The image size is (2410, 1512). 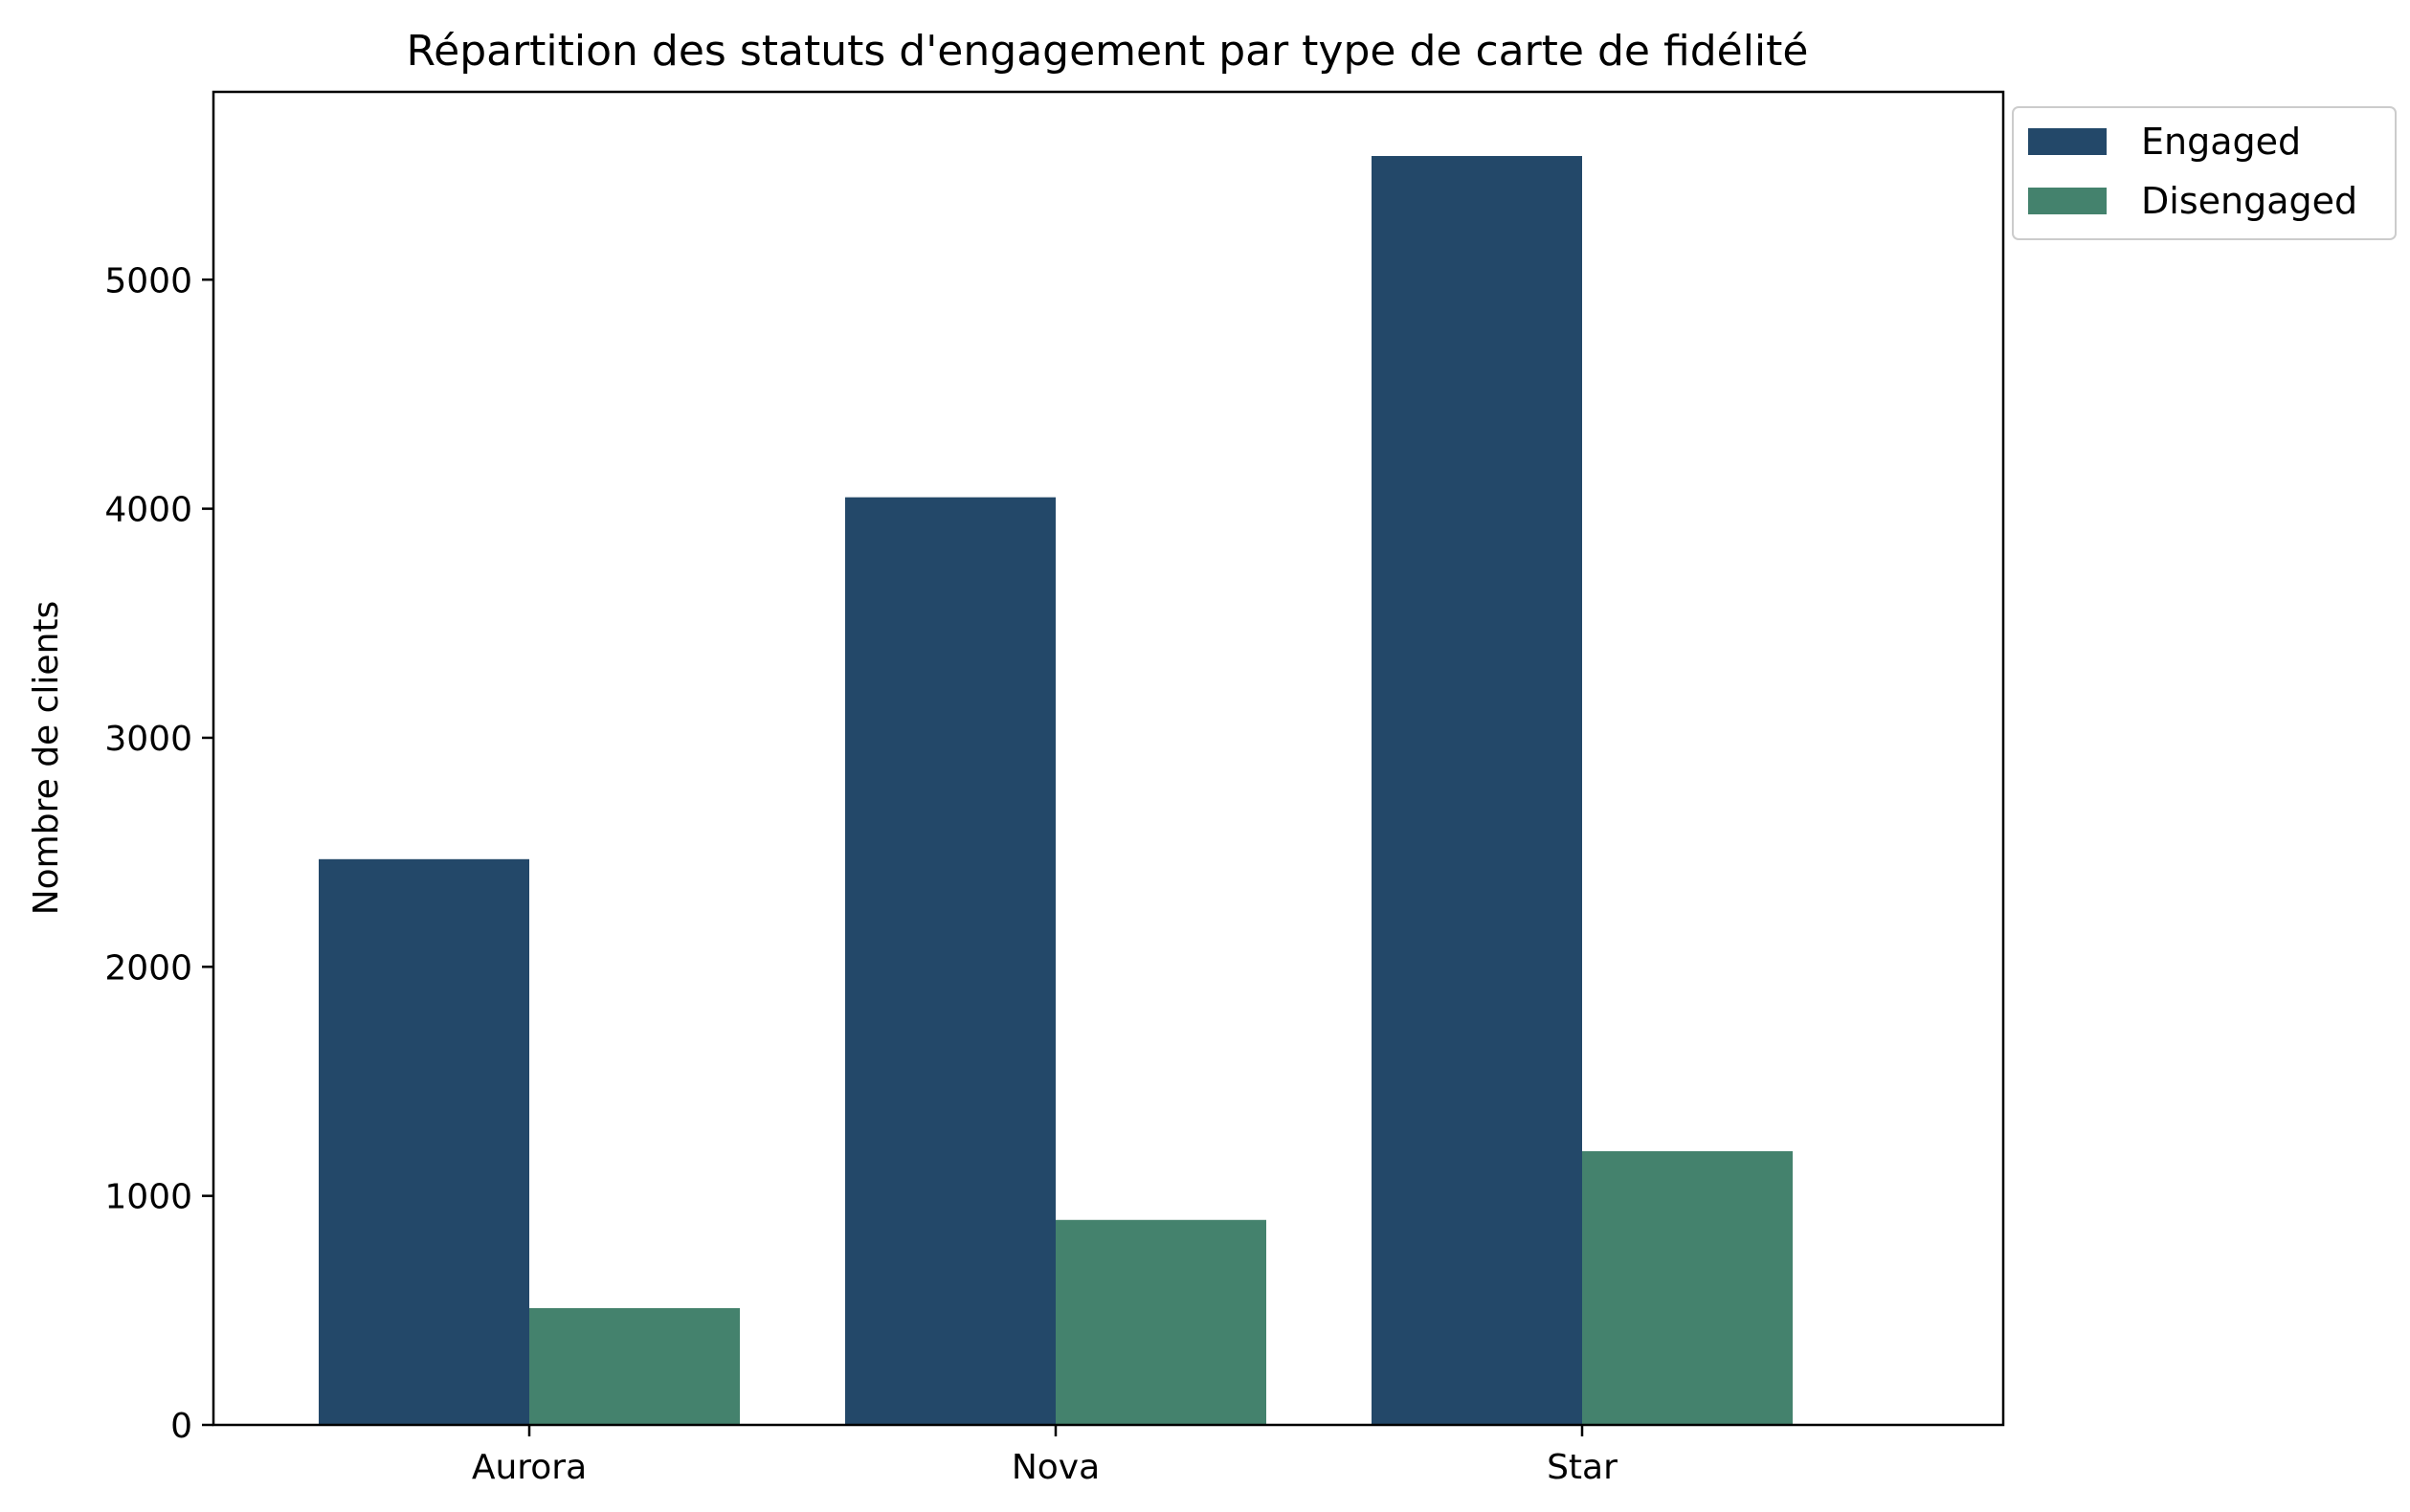 What do you see at coordinates (158, 853) in the screenshot?
I see `y-axis: 0 1000 2000 3000 4000 5000` at bounding box center [158, 853].